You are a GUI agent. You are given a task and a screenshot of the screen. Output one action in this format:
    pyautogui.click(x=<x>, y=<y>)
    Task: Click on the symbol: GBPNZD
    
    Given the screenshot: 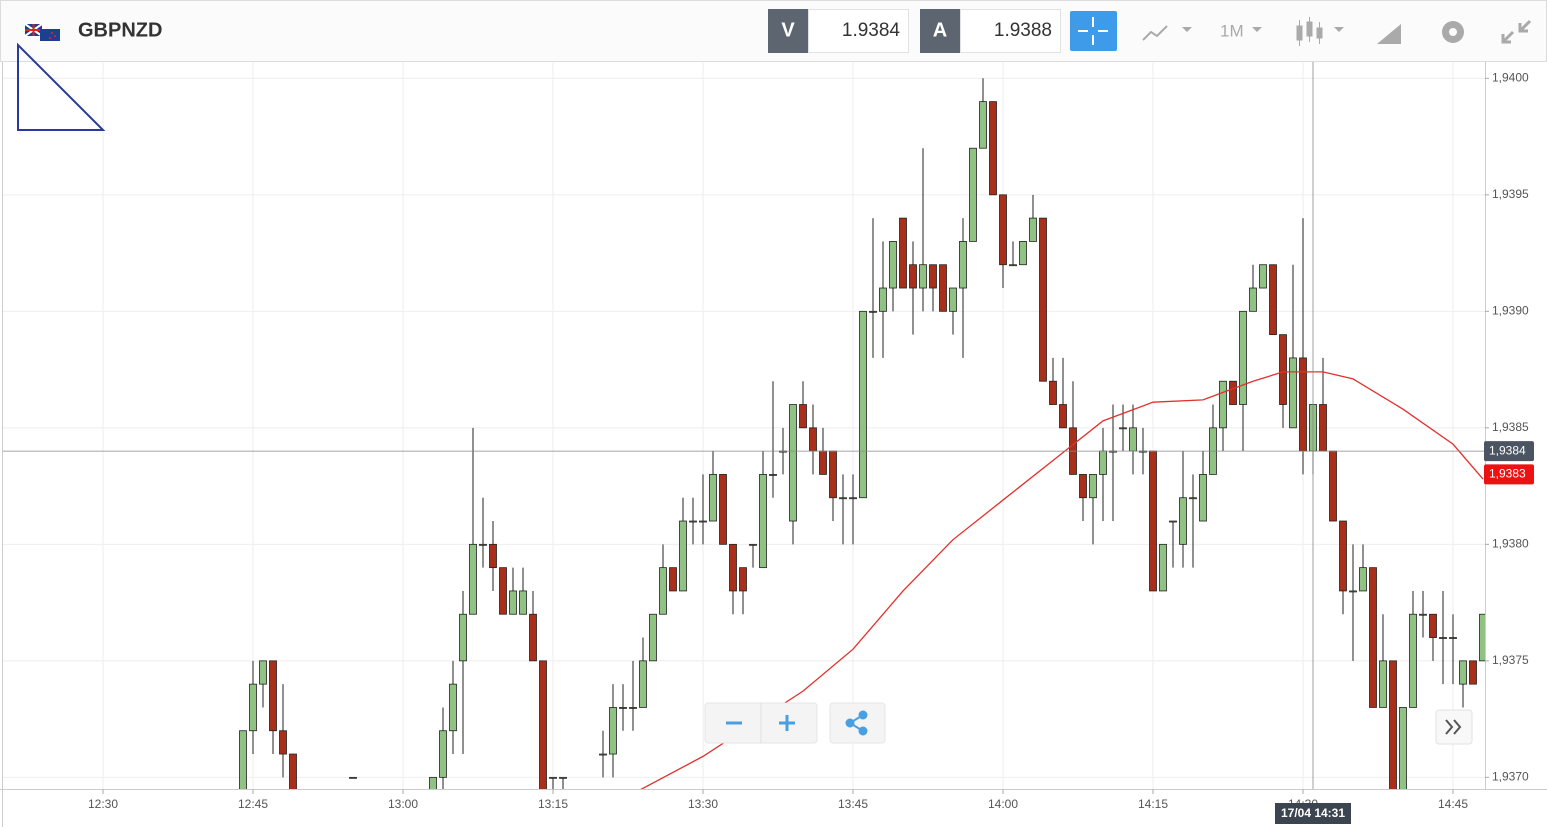 What is the action you would take?
    pyautogui.click(x=120, y=30)
    